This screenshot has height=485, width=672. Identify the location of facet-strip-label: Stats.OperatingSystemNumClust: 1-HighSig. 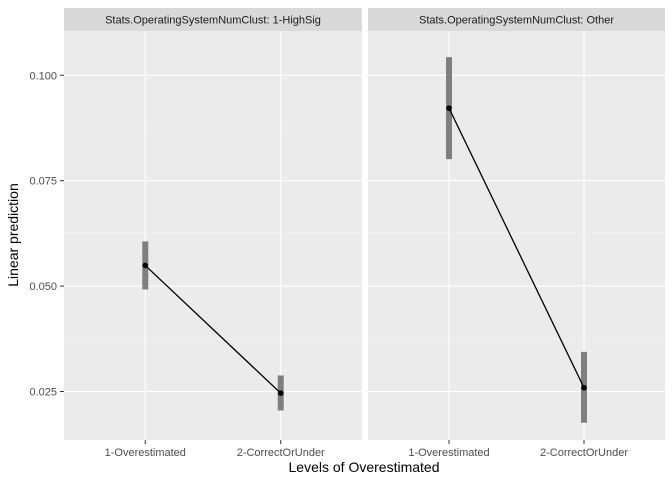
(213, 21).